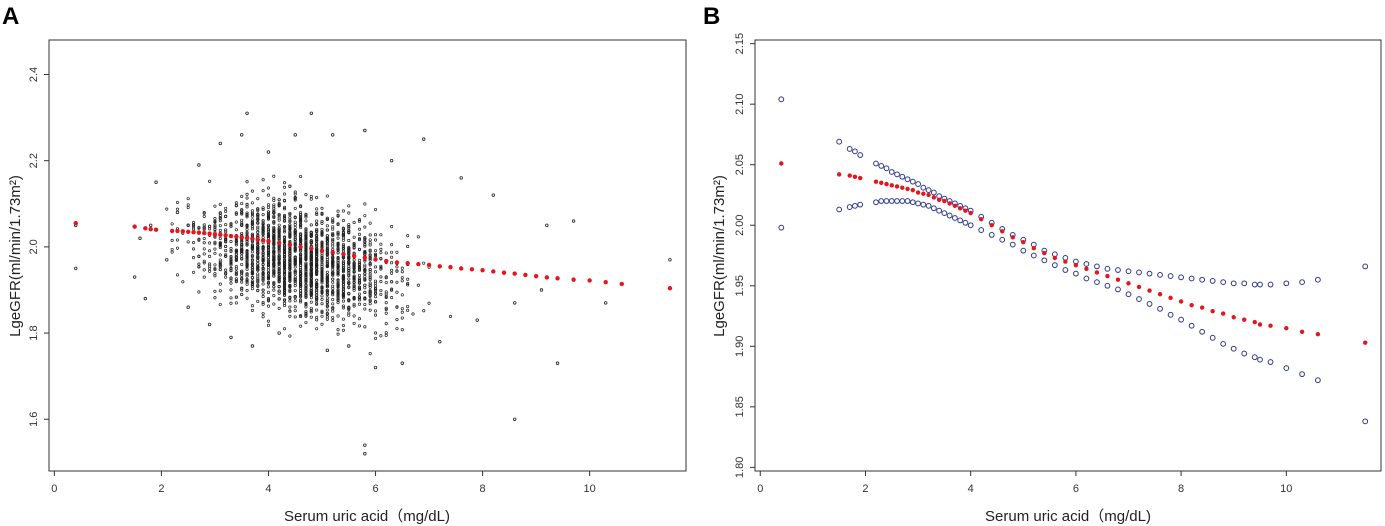 This screenshot has height=526, width=1385. I want to click on y-tick-label: 2.10, so click(740, 103).